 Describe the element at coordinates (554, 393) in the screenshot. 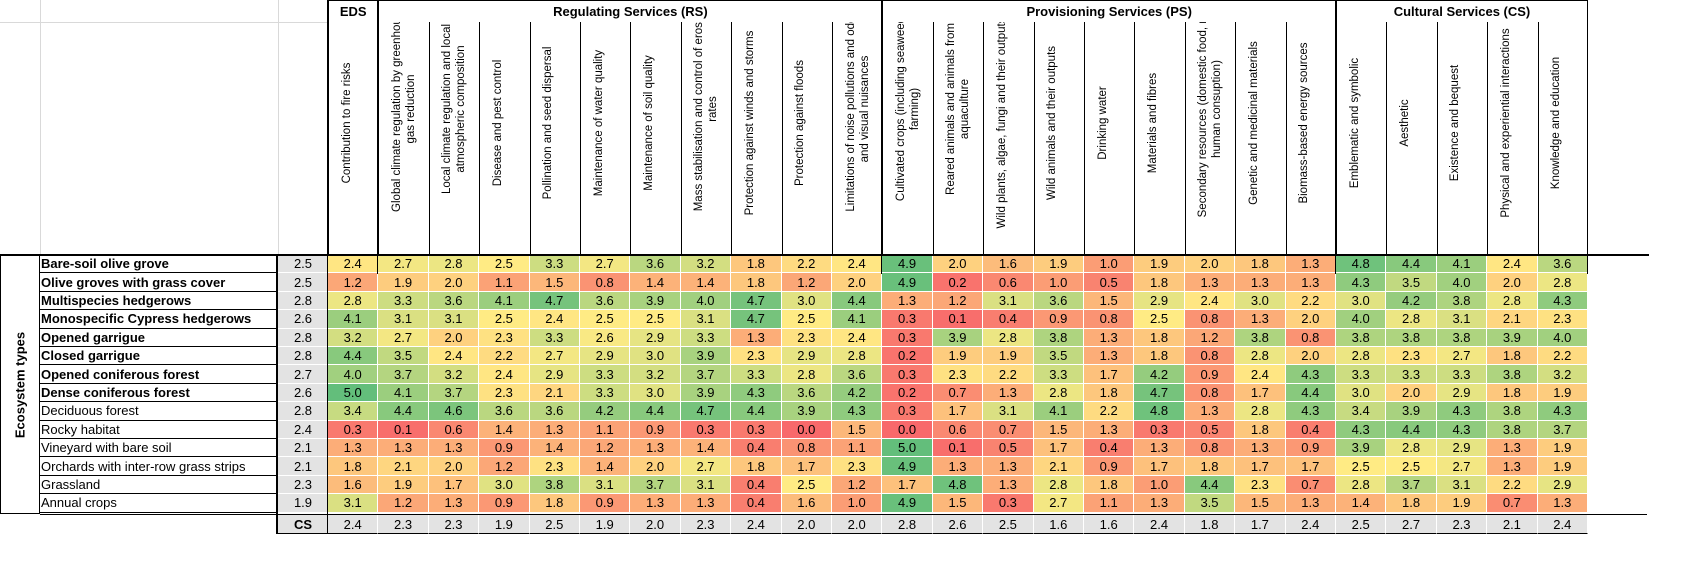

I see `score-cell: 2.1` at that location.